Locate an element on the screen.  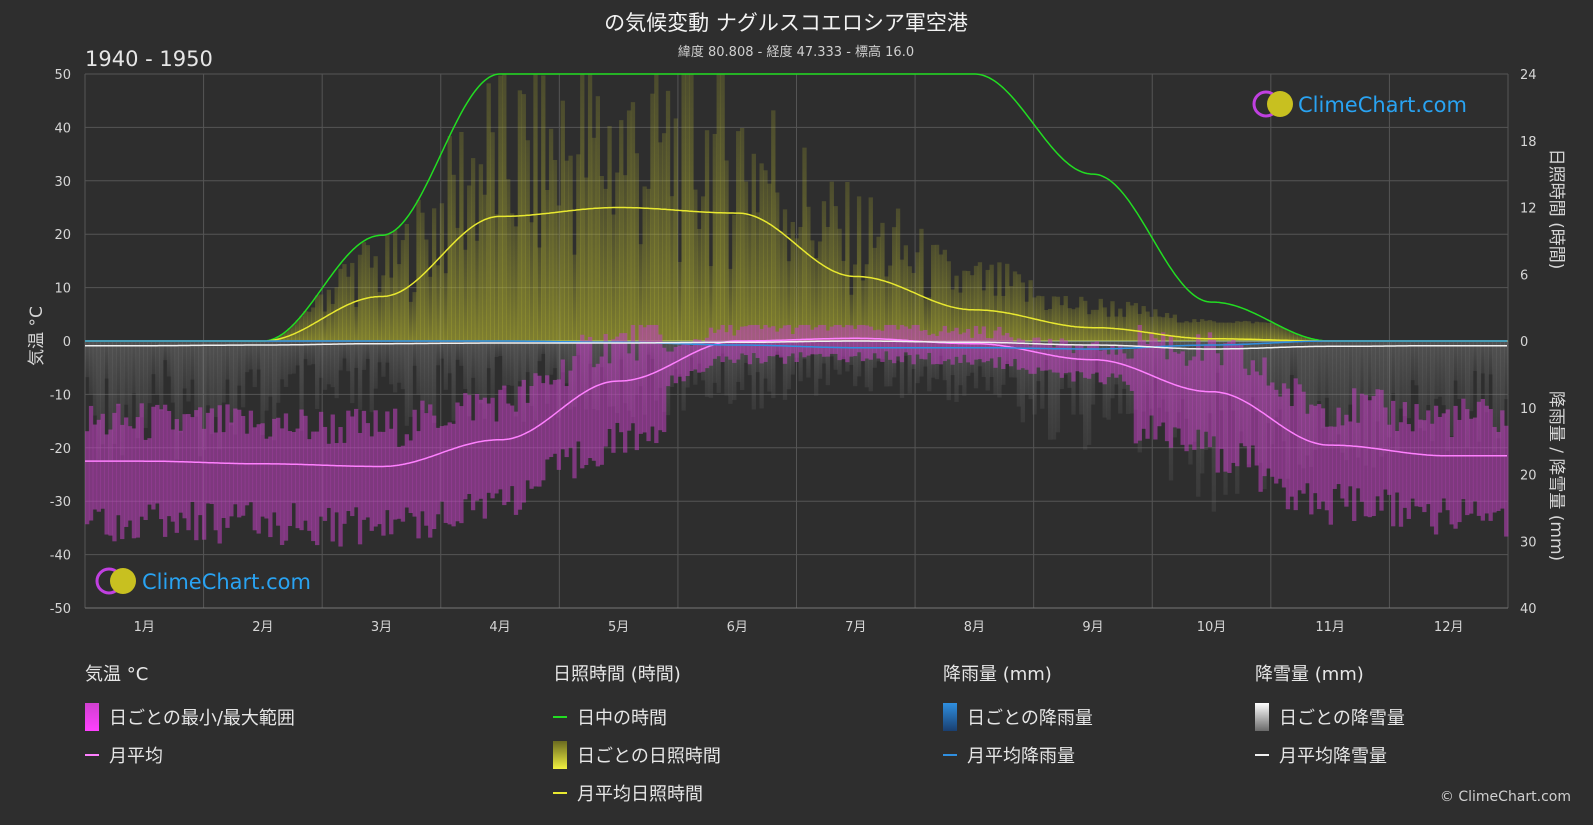
legend-label: 日ごとの日照時間 is located at coordinates (649, 756).